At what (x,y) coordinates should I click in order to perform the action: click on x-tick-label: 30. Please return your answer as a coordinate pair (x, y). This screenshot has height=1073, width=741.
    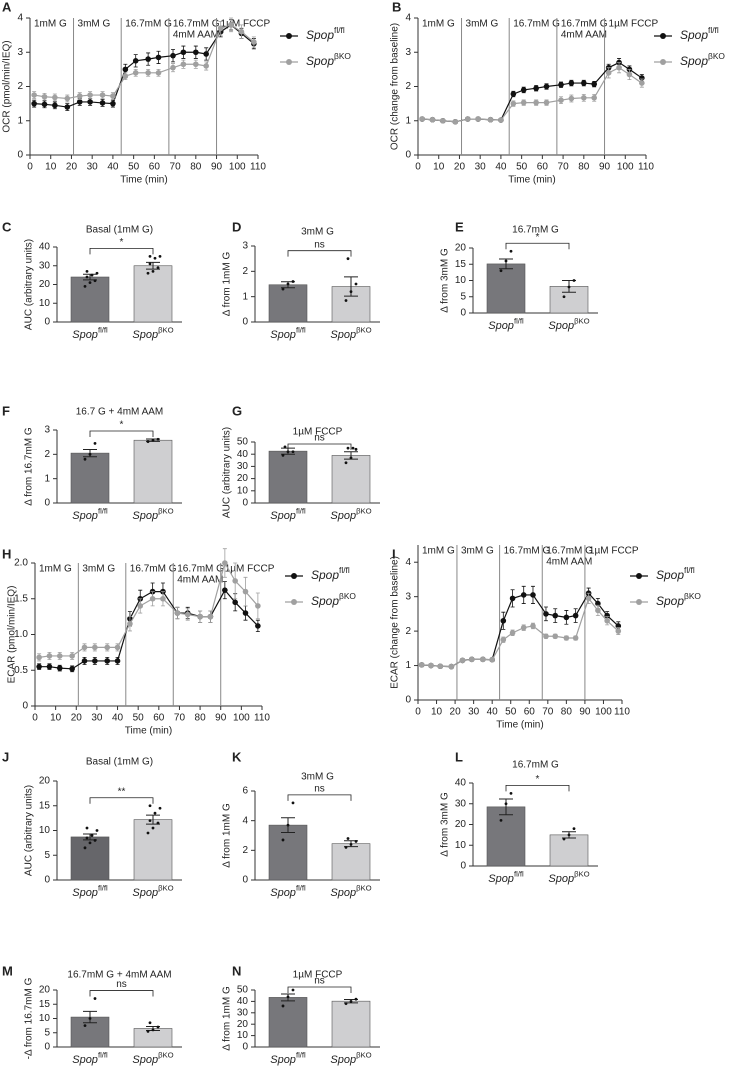
    Looking at the image, I should click on (474, 712).